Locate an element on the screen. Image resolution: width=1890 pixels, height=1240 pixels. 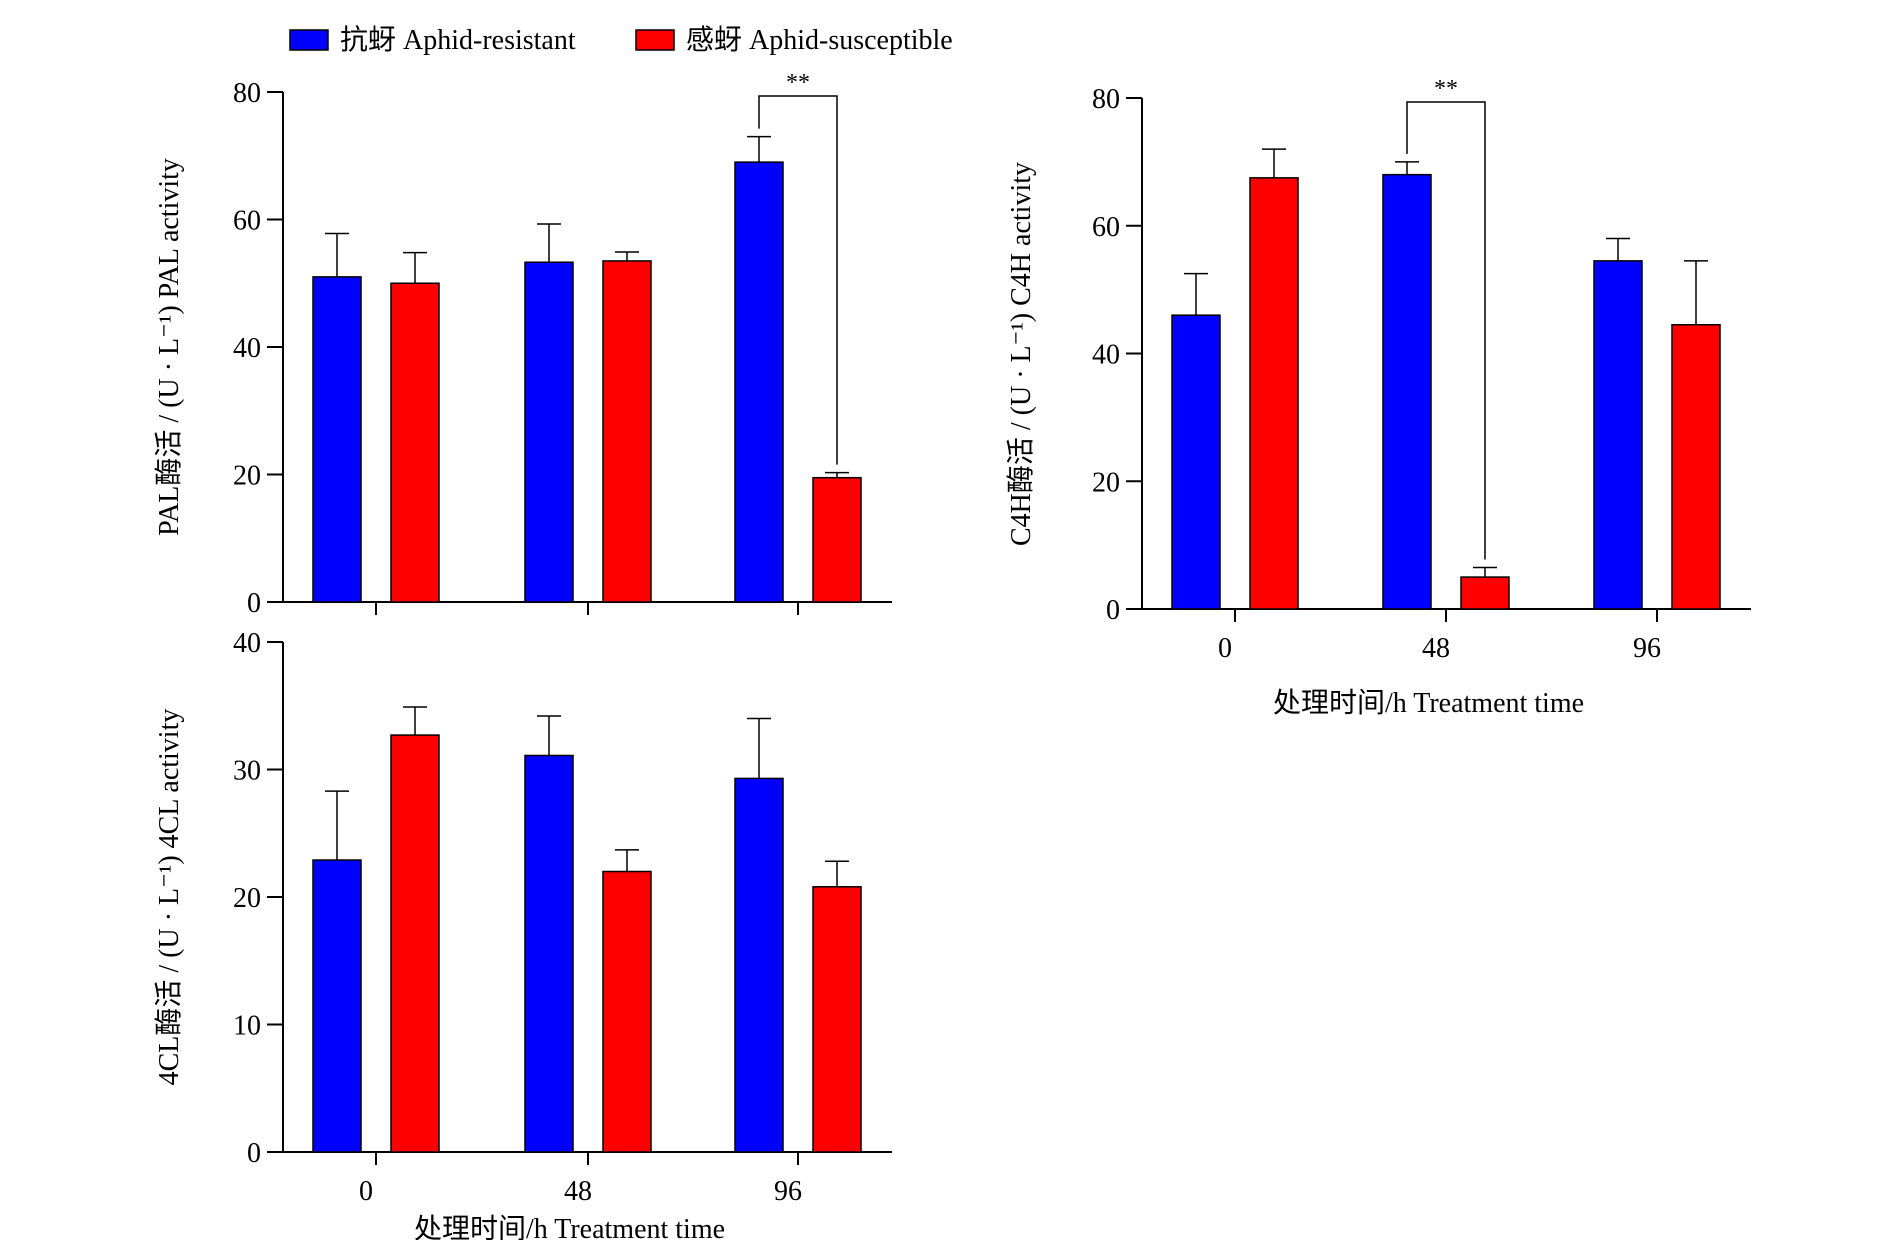
y-axis-label: 4CL酶活 / (U · L⁻¹) 4CL activity is located at coordinates (169, 897).